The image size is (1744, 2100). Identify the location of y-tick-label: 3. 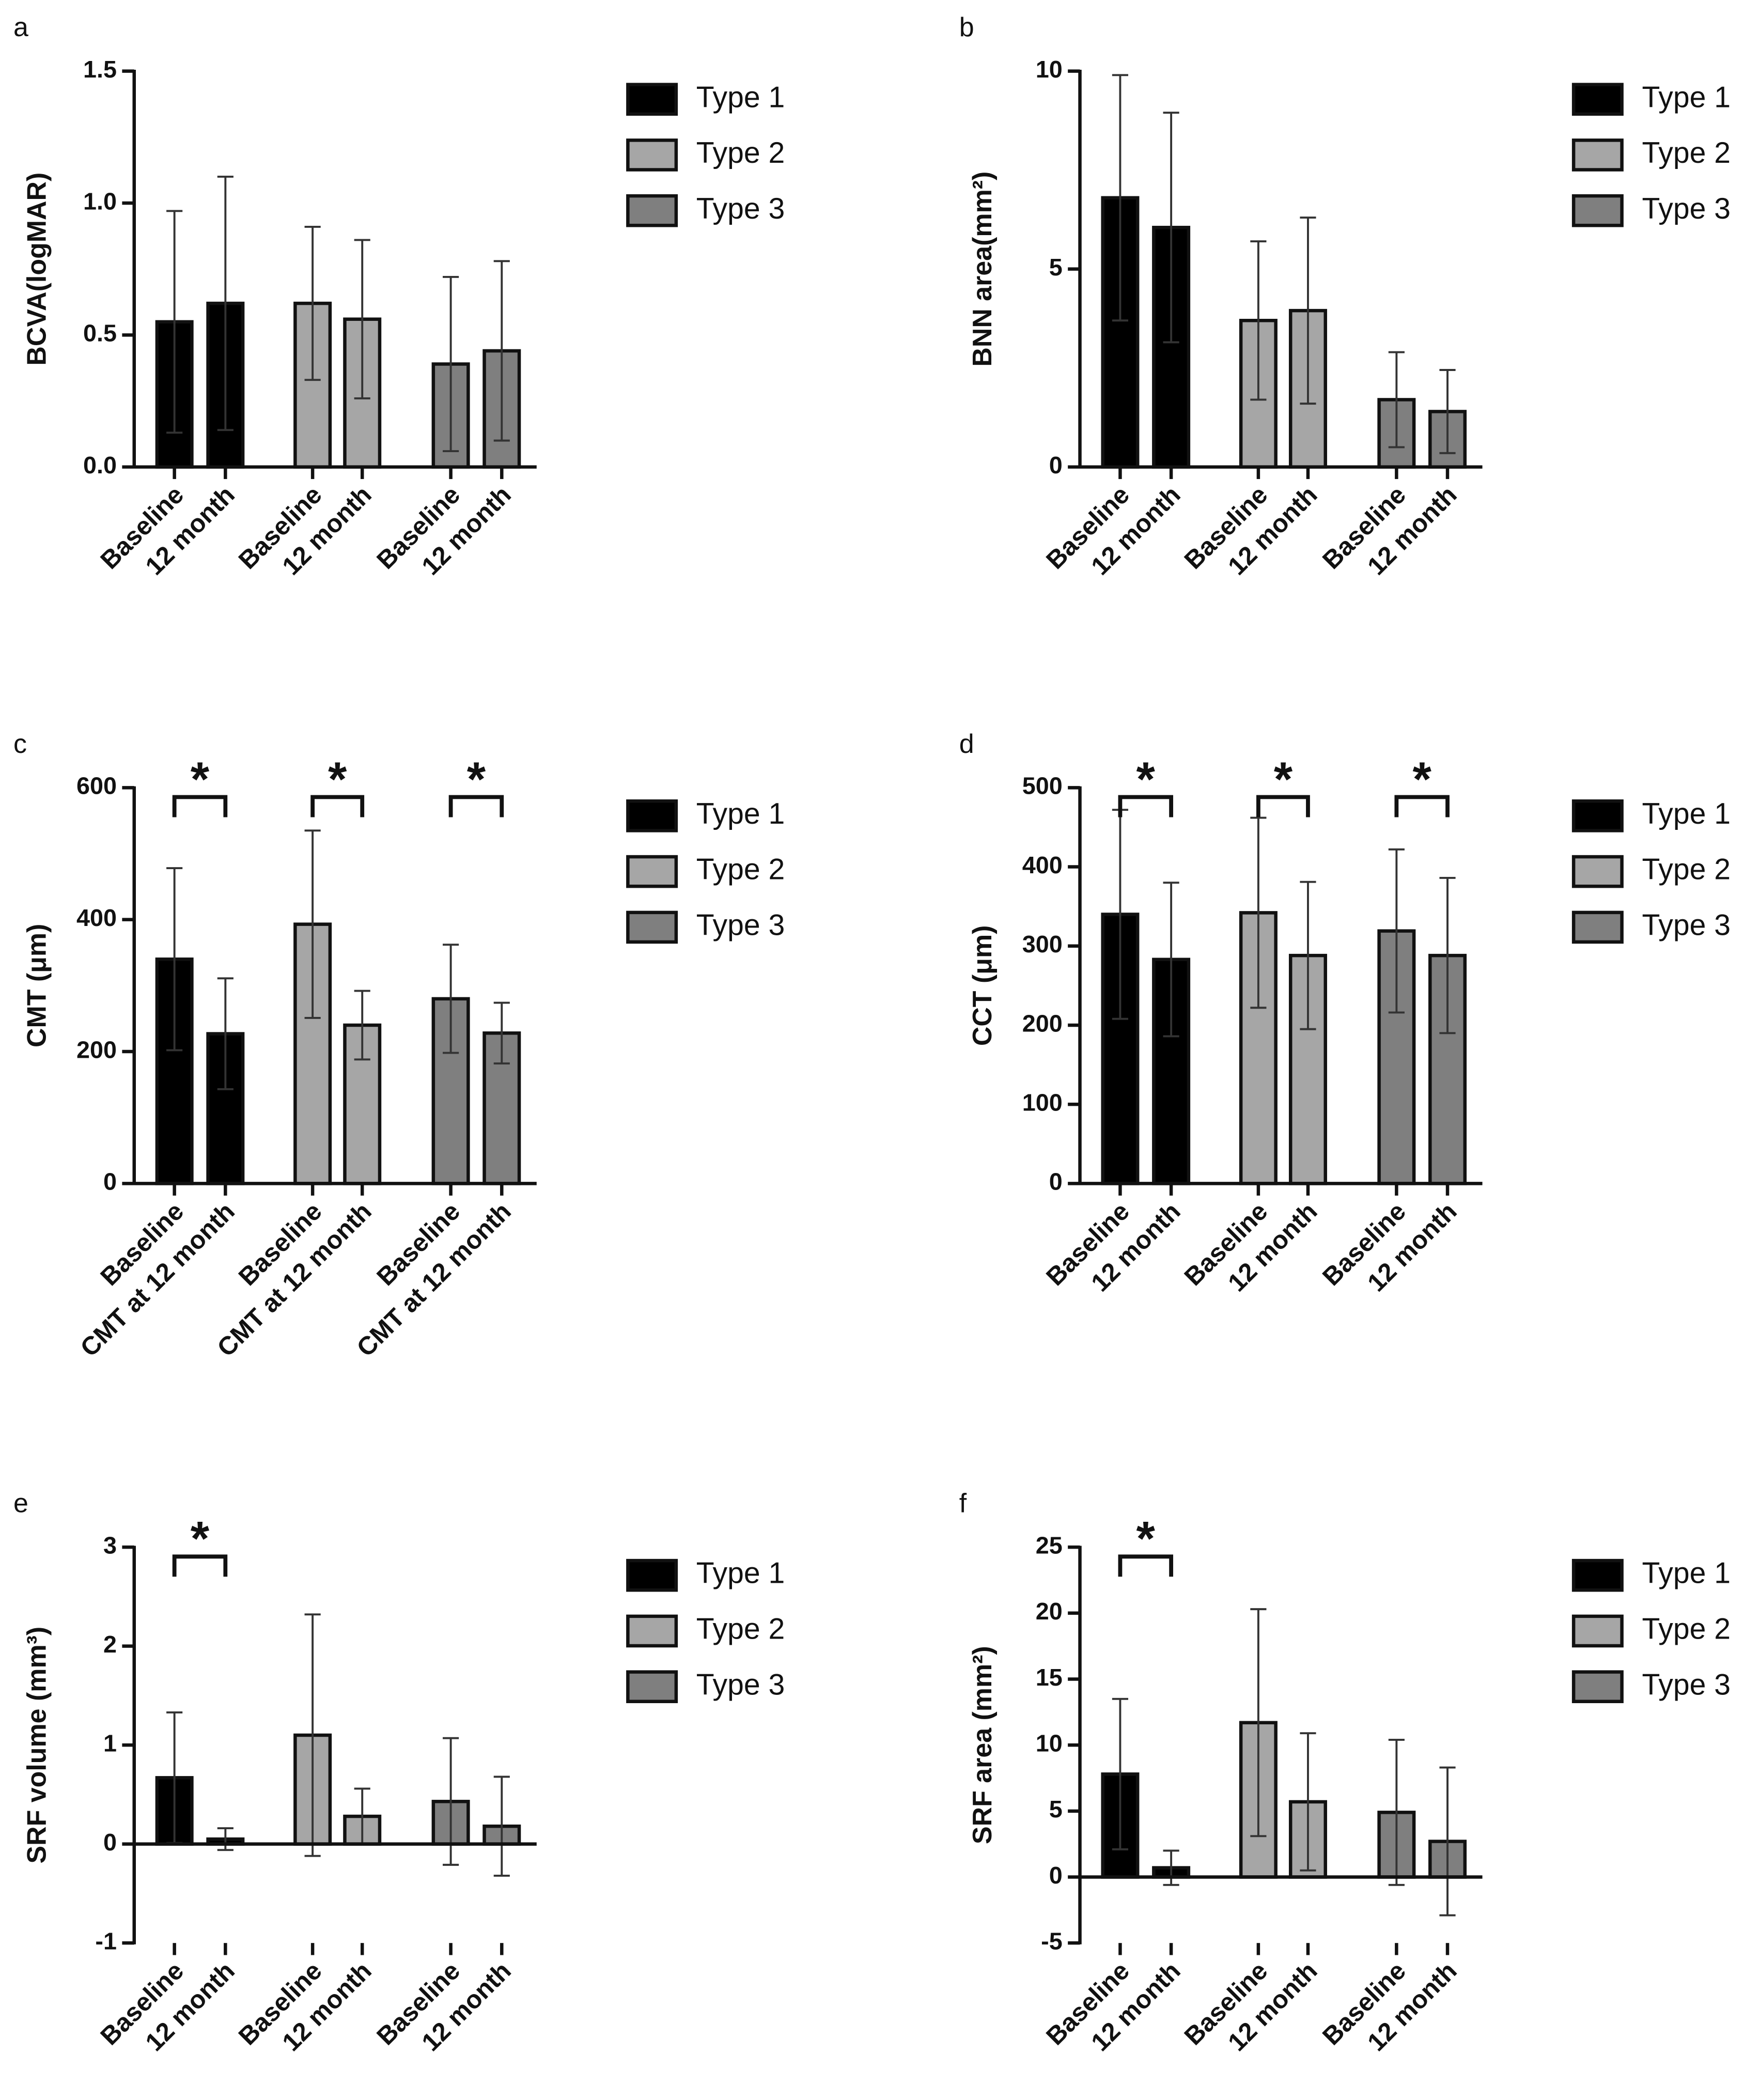
(110, 1545).